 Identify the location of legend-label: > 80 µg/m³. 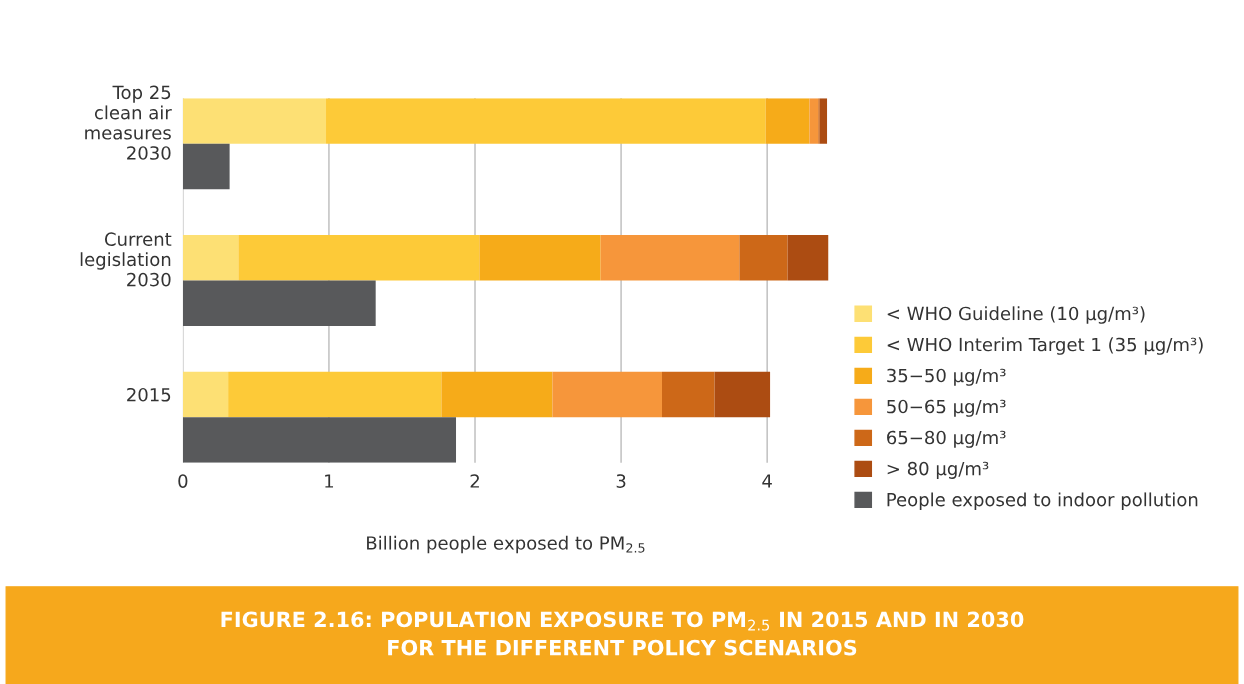
(938, 470).